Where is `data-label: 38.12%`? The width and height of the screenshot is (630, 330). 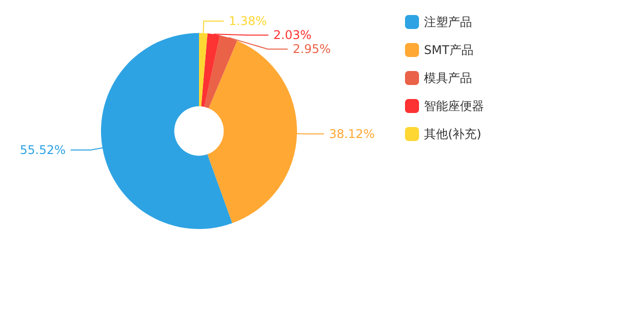
data-label: 38.12% is located at coordinates (351, 133).